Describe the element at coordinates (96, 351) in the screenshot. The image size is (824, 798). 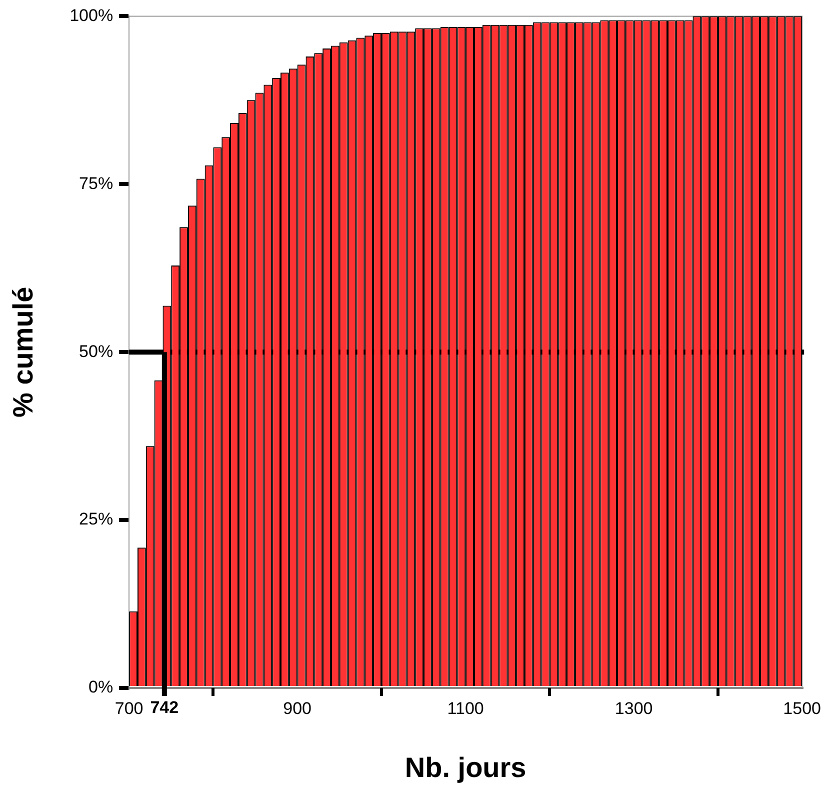
I see `y-tick-label: 50%` at that location.